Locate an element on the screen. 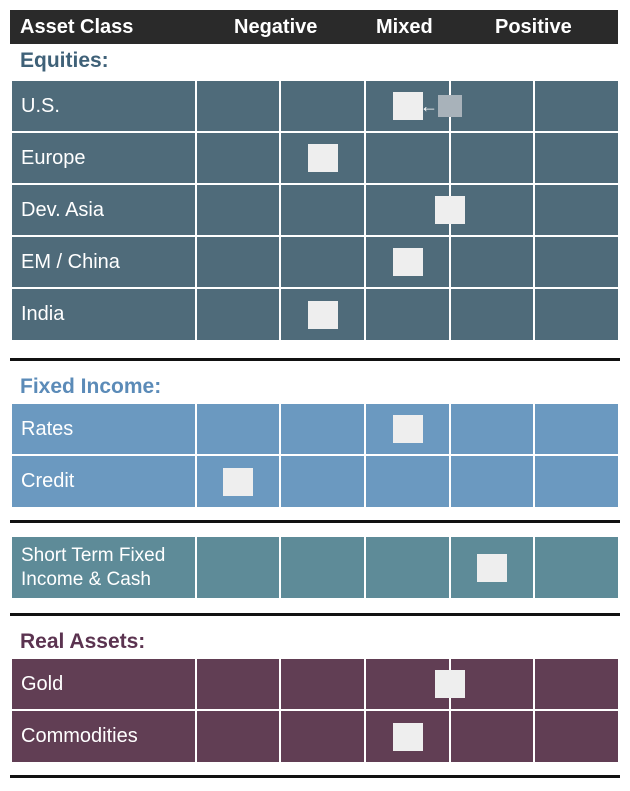 This screenshot has width=630, height=791. row-label-line: Income & Cash is located at coordinates (86, 579).